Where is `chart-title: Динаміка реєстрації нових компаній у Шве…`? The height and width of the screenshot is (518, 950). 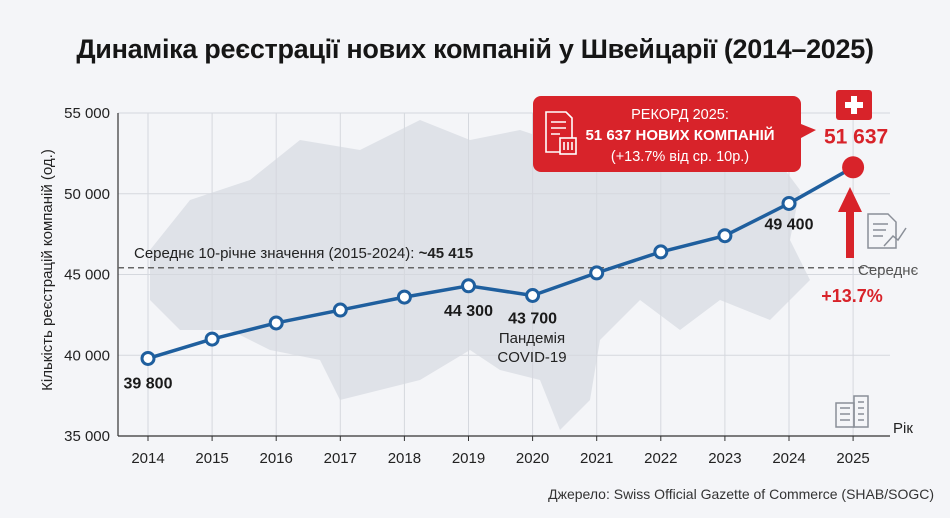 chart-title: Динаміка реєстрації нових компаній у Шве… is located at coordinates (475, 49).